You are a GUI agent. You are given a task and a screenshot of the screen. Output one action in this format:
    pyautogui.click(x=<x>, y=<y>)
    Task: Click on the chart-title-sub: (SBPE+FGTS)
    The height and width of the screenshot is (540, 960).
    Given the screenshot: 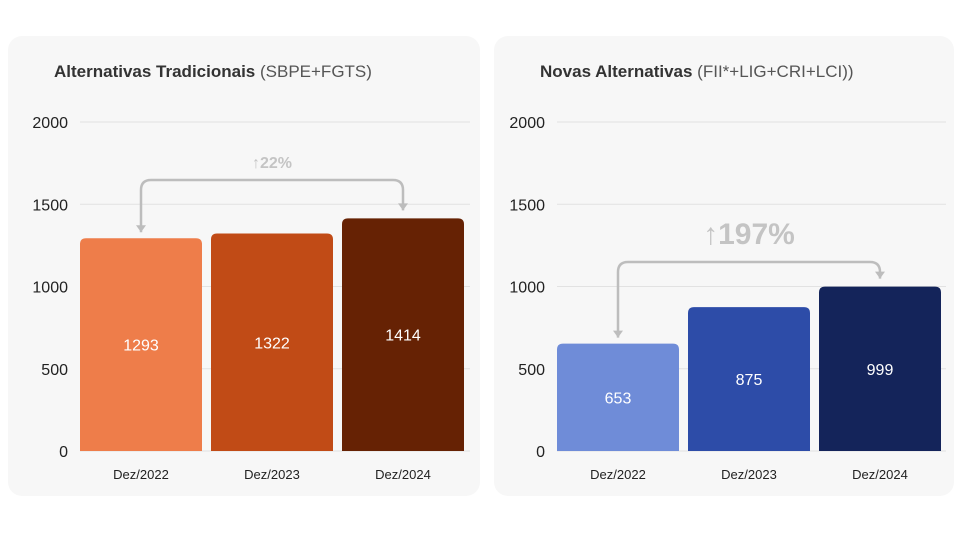 What is the action you would take?
    pyautogui.click(x=315, y=71)
    